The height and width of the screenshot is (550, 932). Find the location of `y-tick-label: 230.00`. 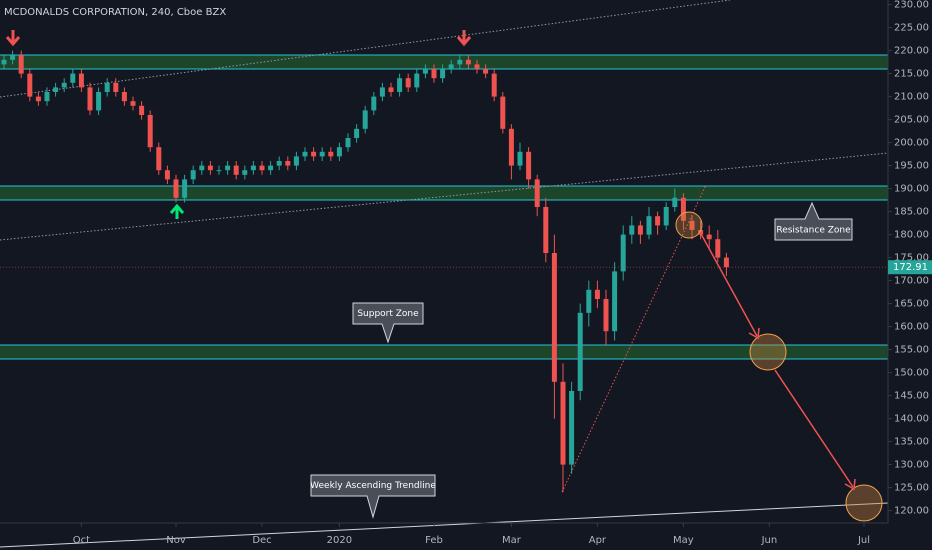

y-tick-label: 230.00 is located at coordinates (911, 5).